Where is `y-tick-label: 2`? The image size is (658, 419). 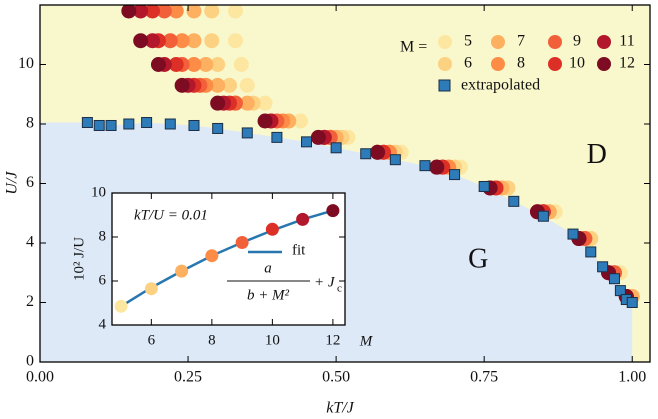
y-tick-label: 2 is located at coordinates (30, 301).